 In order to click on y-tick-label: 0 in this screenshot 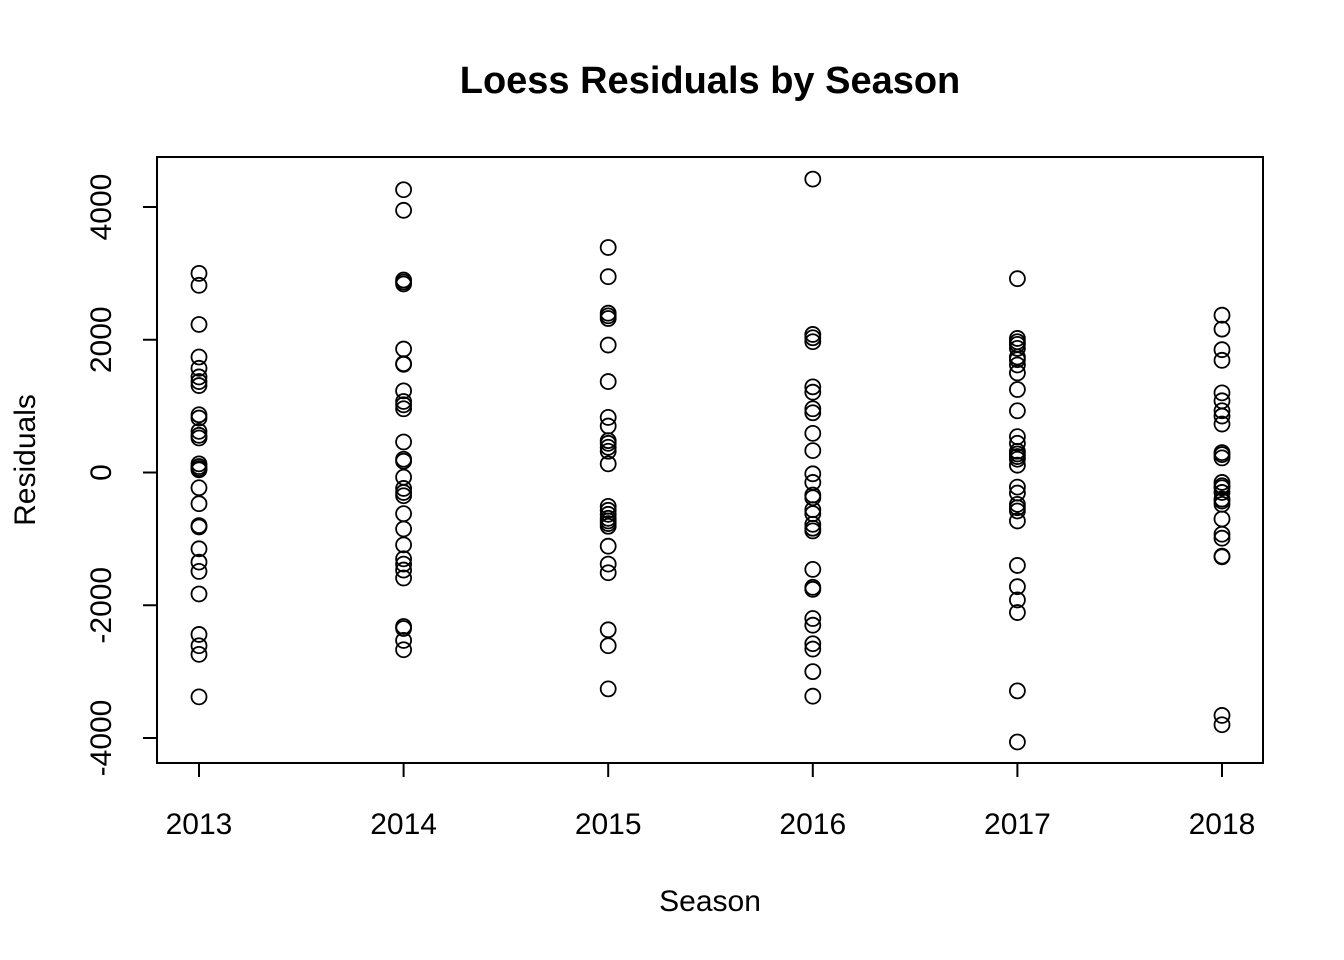, I will do `click(101, 472)`.